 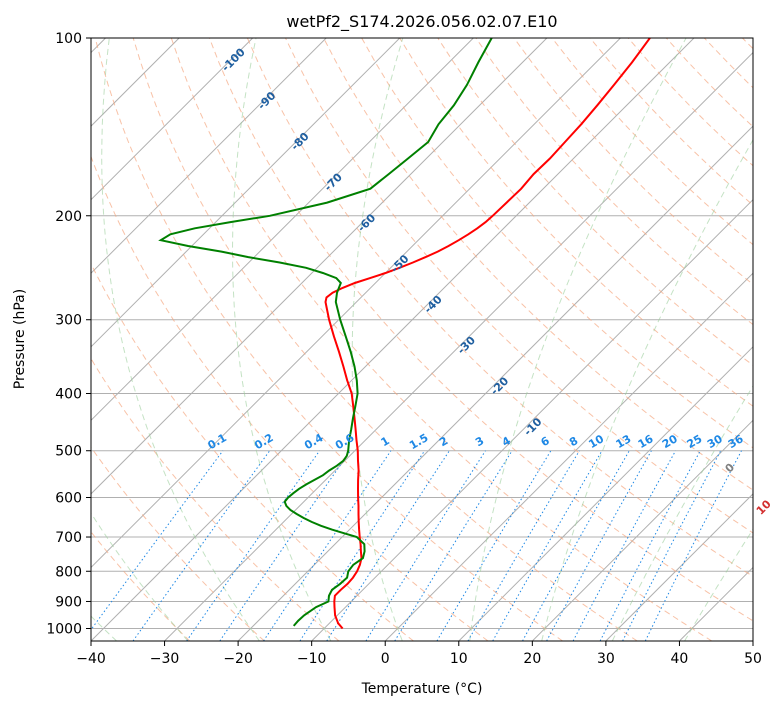 I want to click on x-tick-label: −40, so click(x=91, y=659).